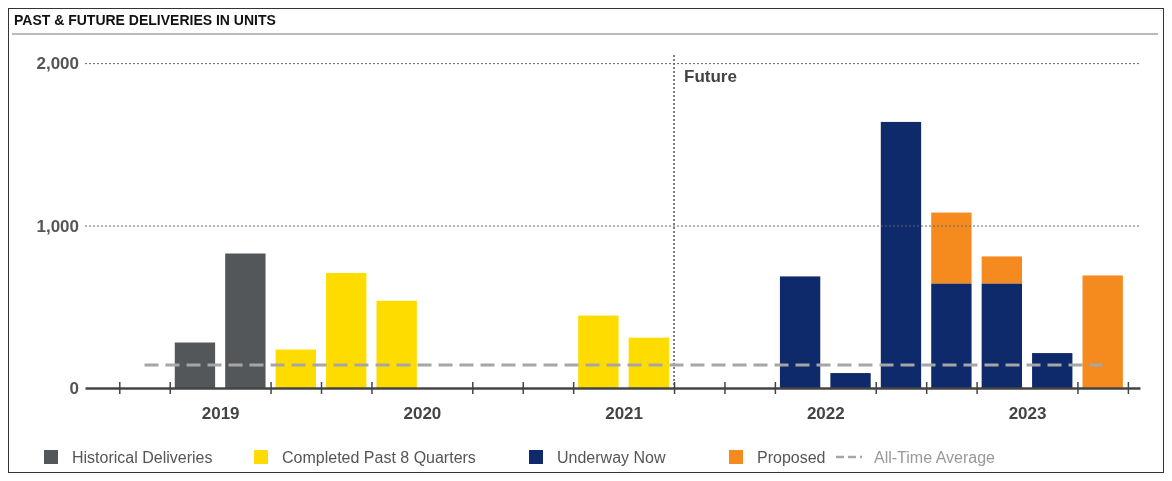 The image size is (1172, 481). What do you see at coordinates (1027, 414) in the screenshot?
I see `x-tick-label: 2023` at bounding box center [1027, 414].